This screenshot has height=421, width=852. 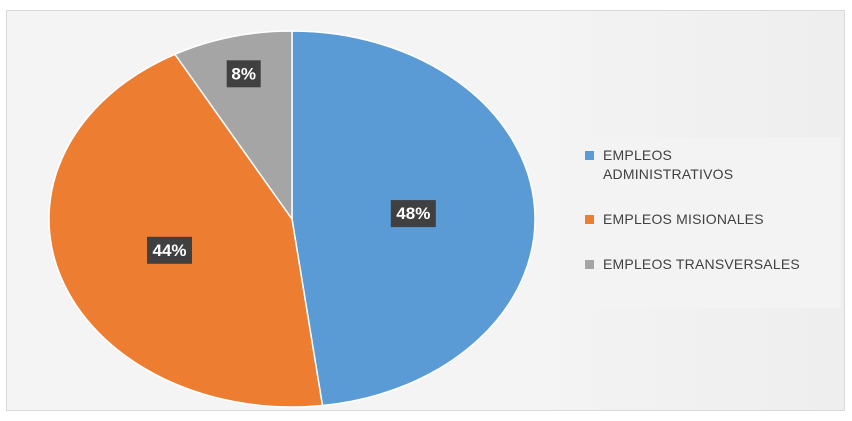 I want to click on data-label-box-misionales, so click(x=169, y=250).